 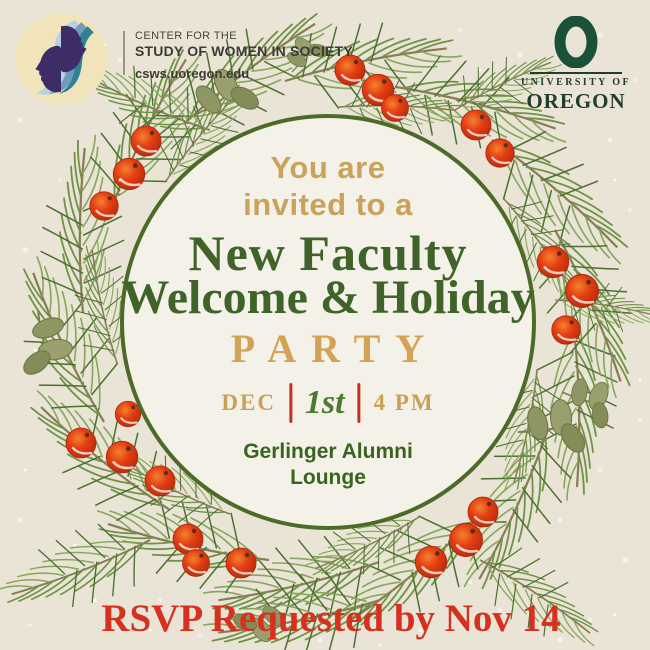 I want to click on location-line2: Lounge, so click(x=328, y=478).